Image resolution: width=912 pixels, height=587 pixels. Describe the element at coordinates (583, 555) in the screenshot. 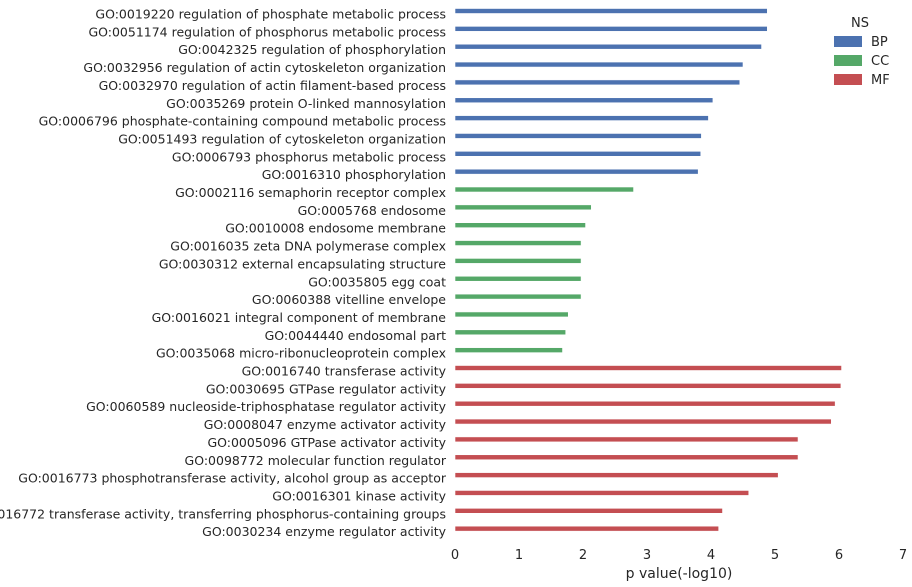

I see `x-tick-label: 2` at that location.